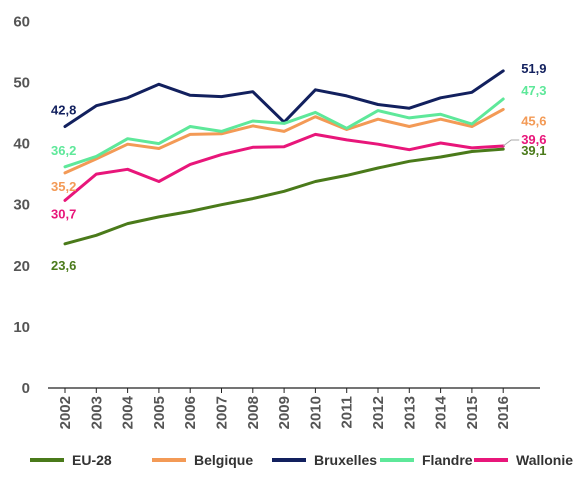  Describe the element at coordinates (63, 213) in the screenshot. I see `data-label-first-wallonie: 30,7` at that location.